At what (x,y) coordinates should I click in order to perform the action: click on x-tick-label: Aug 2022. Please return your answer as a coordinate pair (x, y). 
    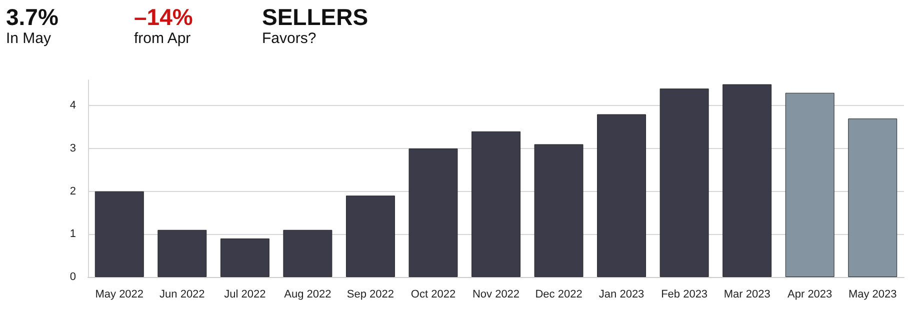
    Looking at the image, I should click on (308, 294).